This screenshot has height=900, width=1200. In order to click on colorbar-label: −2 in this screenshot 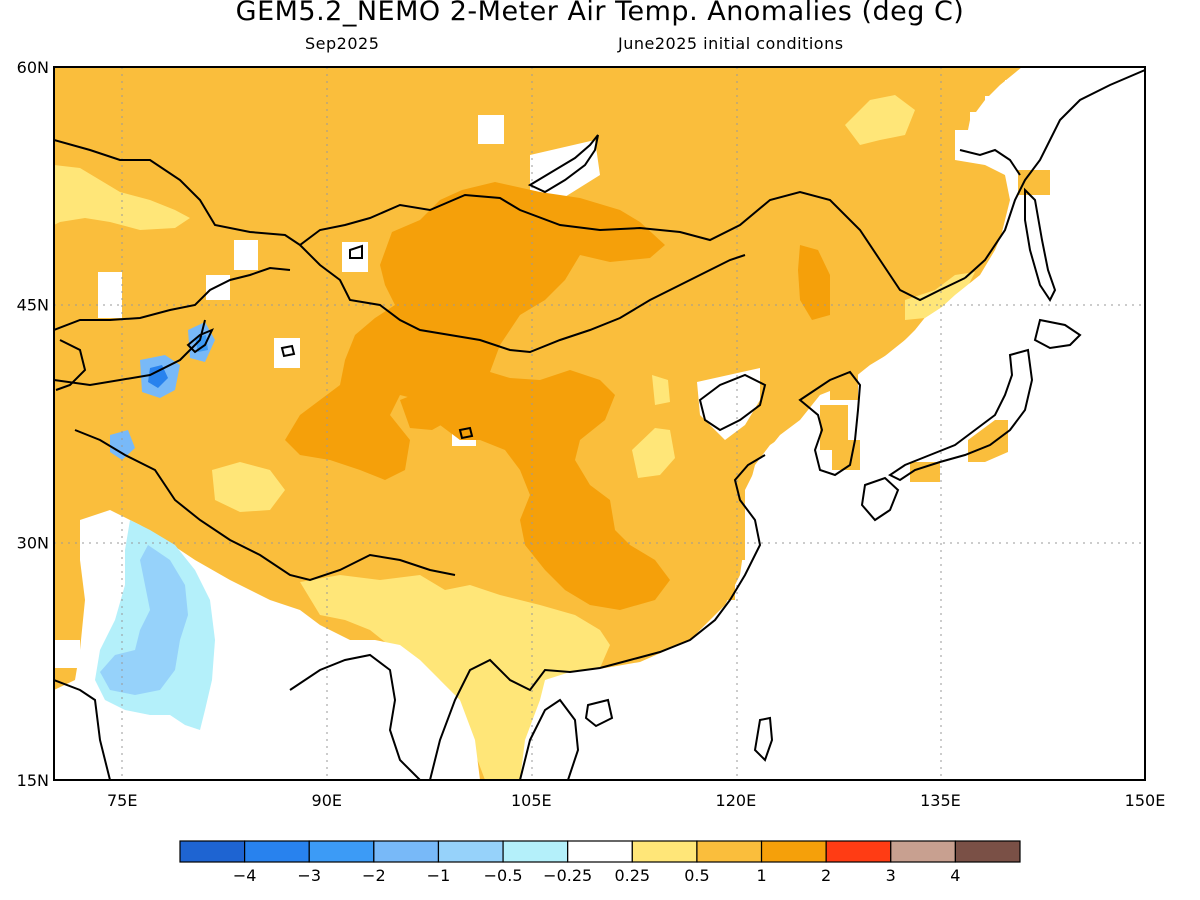, I will do `click(374, 875)`.